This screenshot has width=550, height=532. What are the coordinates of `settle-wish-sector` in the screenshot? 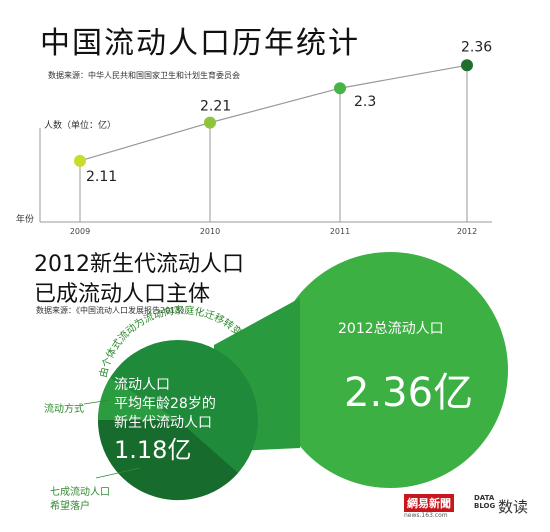 It's located at (167, 460).